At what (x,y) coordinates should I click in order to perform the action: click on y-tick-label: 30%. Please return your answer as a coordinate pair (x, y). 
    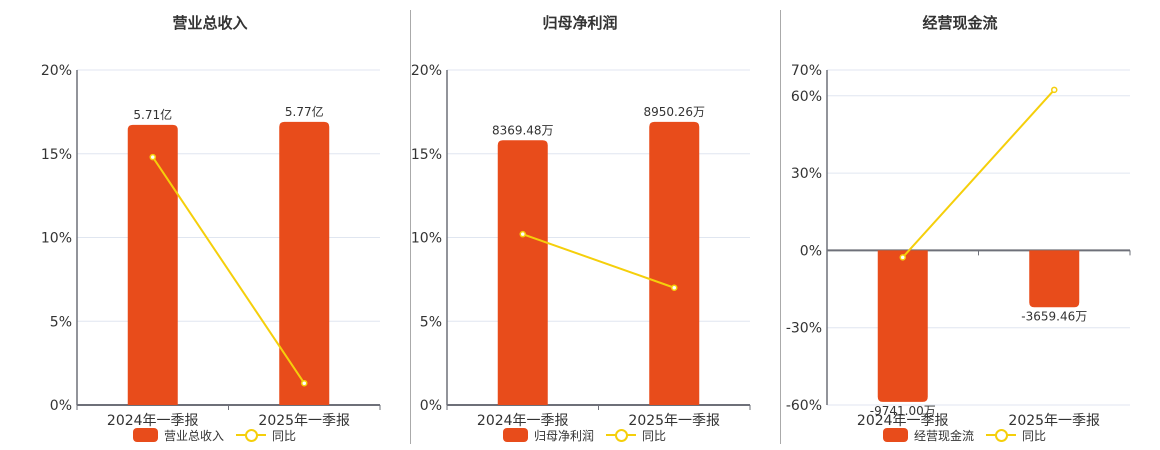
    Looking at the image, I should click on (806, 174).